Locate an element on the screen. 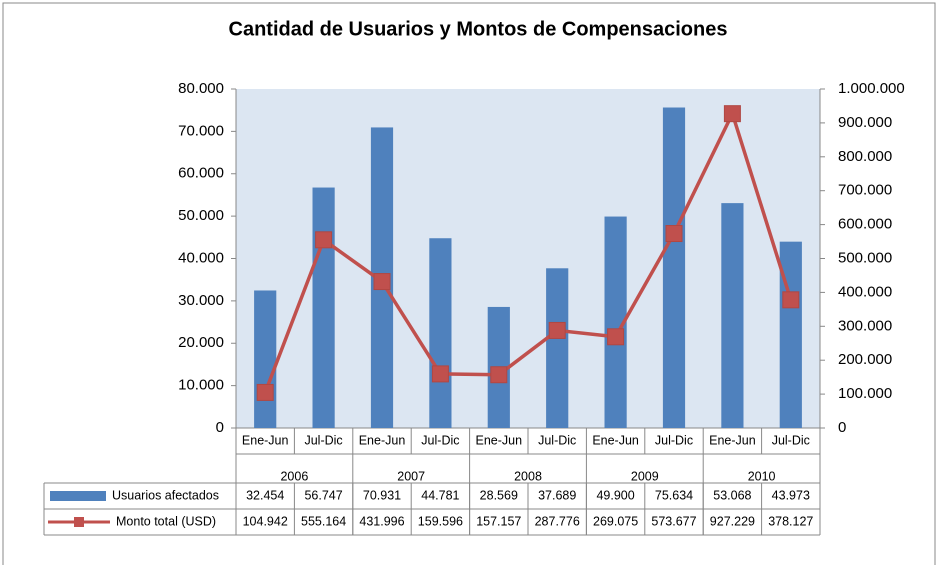 The image size is (941, 565). legend-swatch is located at coordinates (78, 496).